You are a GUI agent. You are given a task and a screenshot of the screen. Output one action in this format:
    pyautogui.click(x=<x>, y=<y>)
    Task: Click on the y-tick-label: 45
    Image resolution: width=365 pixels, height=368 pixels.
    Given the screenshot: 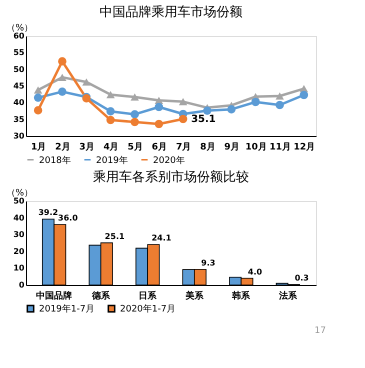 What is the action you would take?
    pyautogui.click(x=19, y=86)
    